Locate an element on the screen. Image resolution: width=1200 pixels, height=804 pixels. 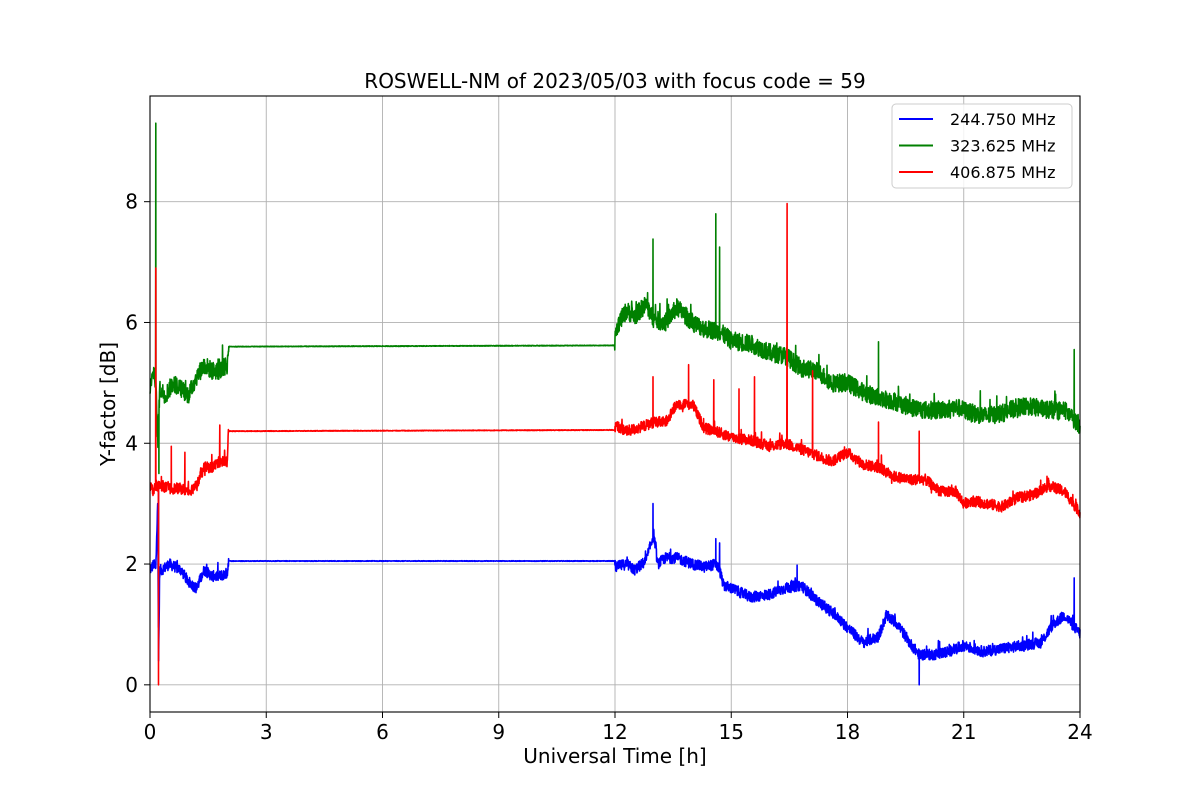
x-axis: 0 3 6 9 12 15 18 21 24 is located at coordinates (618, 728).